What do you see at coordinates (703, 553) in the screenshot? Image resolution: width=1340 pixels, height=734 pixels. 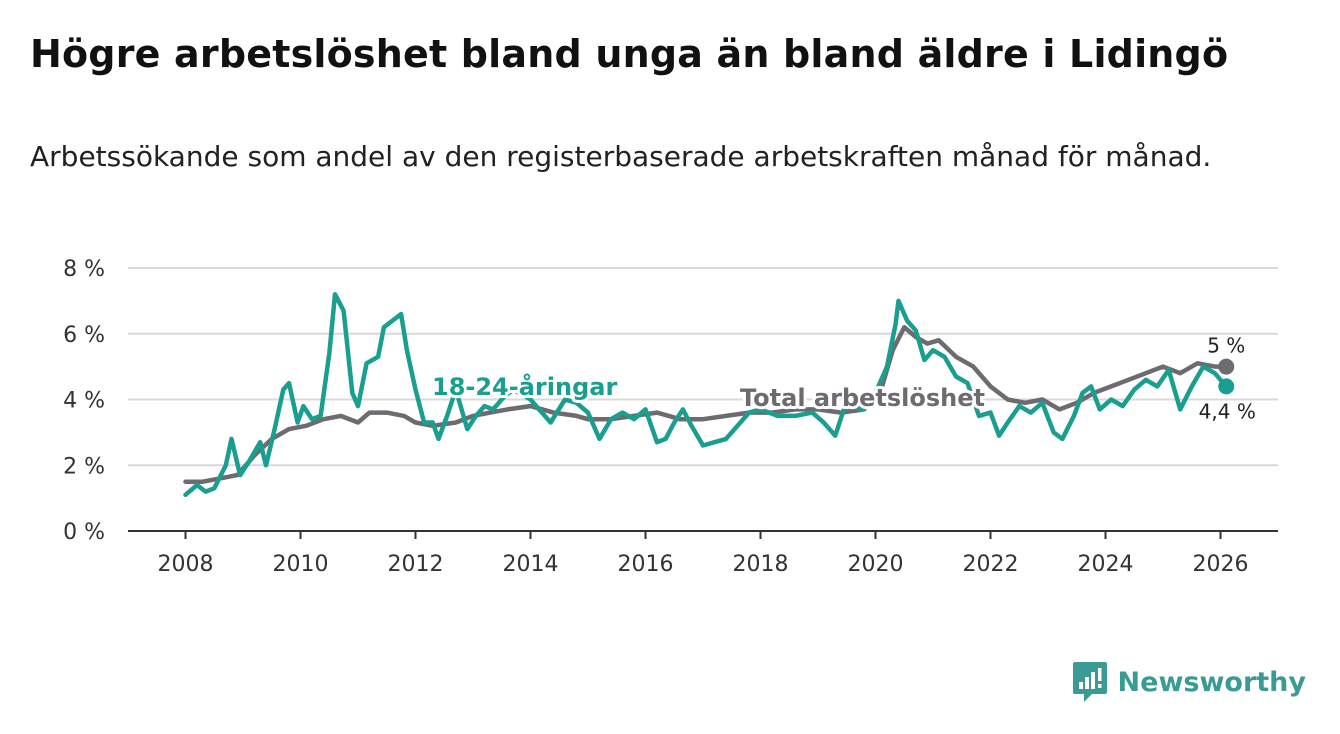 I see `x-axis: 2008 2010 2012 2014 2016 2018 2020 2022 2024 2026` at bounding box center [703, 553].